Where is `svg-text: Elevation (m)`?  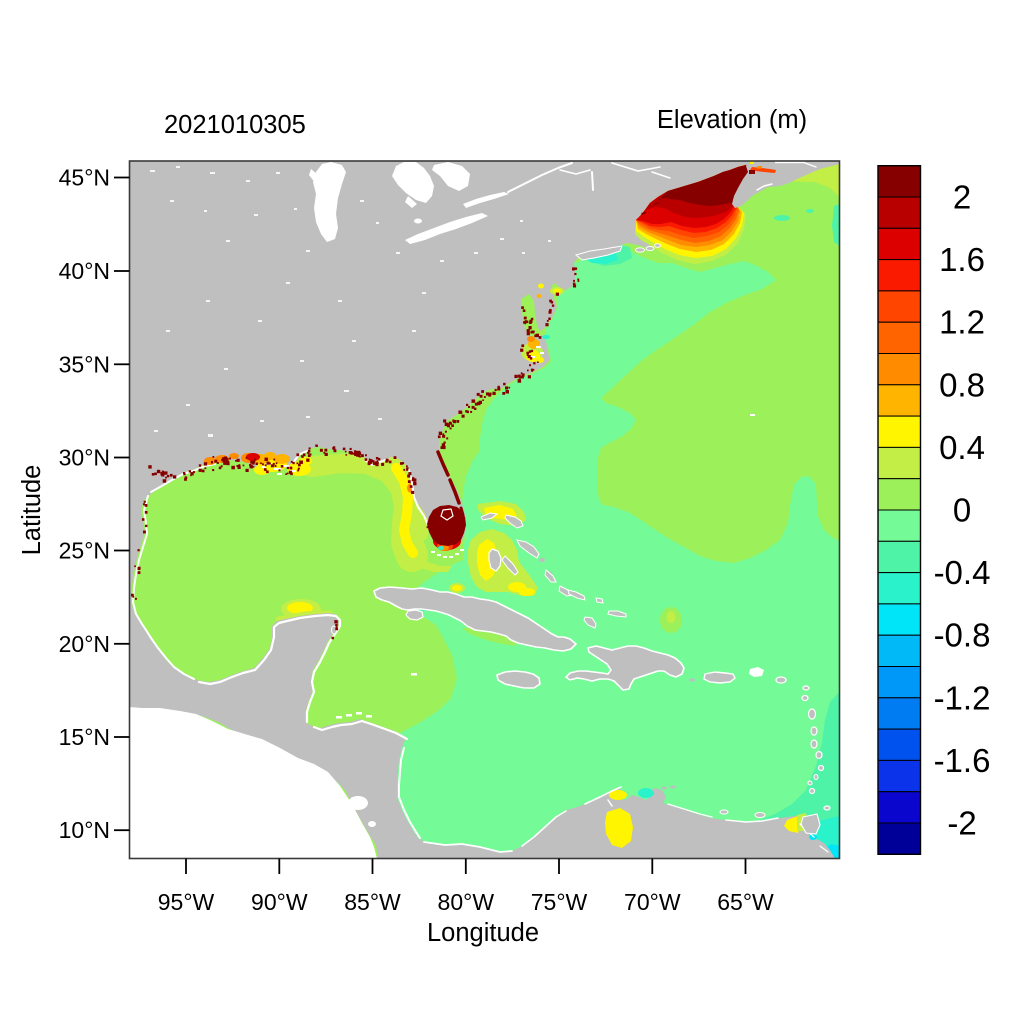
svg-text: Elevation (m) is located at coordinates (732, 120).